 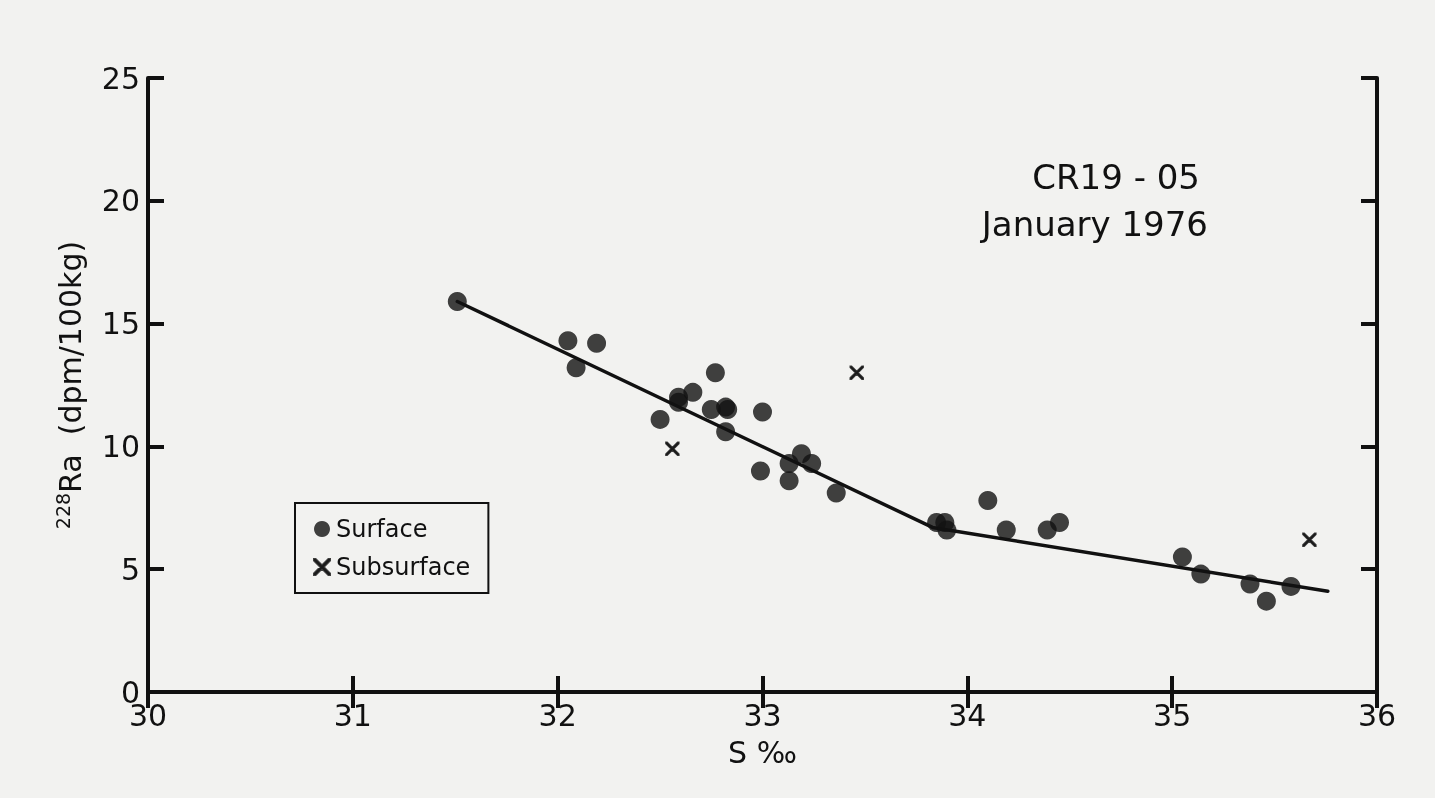 I want to click on y-tick-label: 15, so click(x=120, y=324).